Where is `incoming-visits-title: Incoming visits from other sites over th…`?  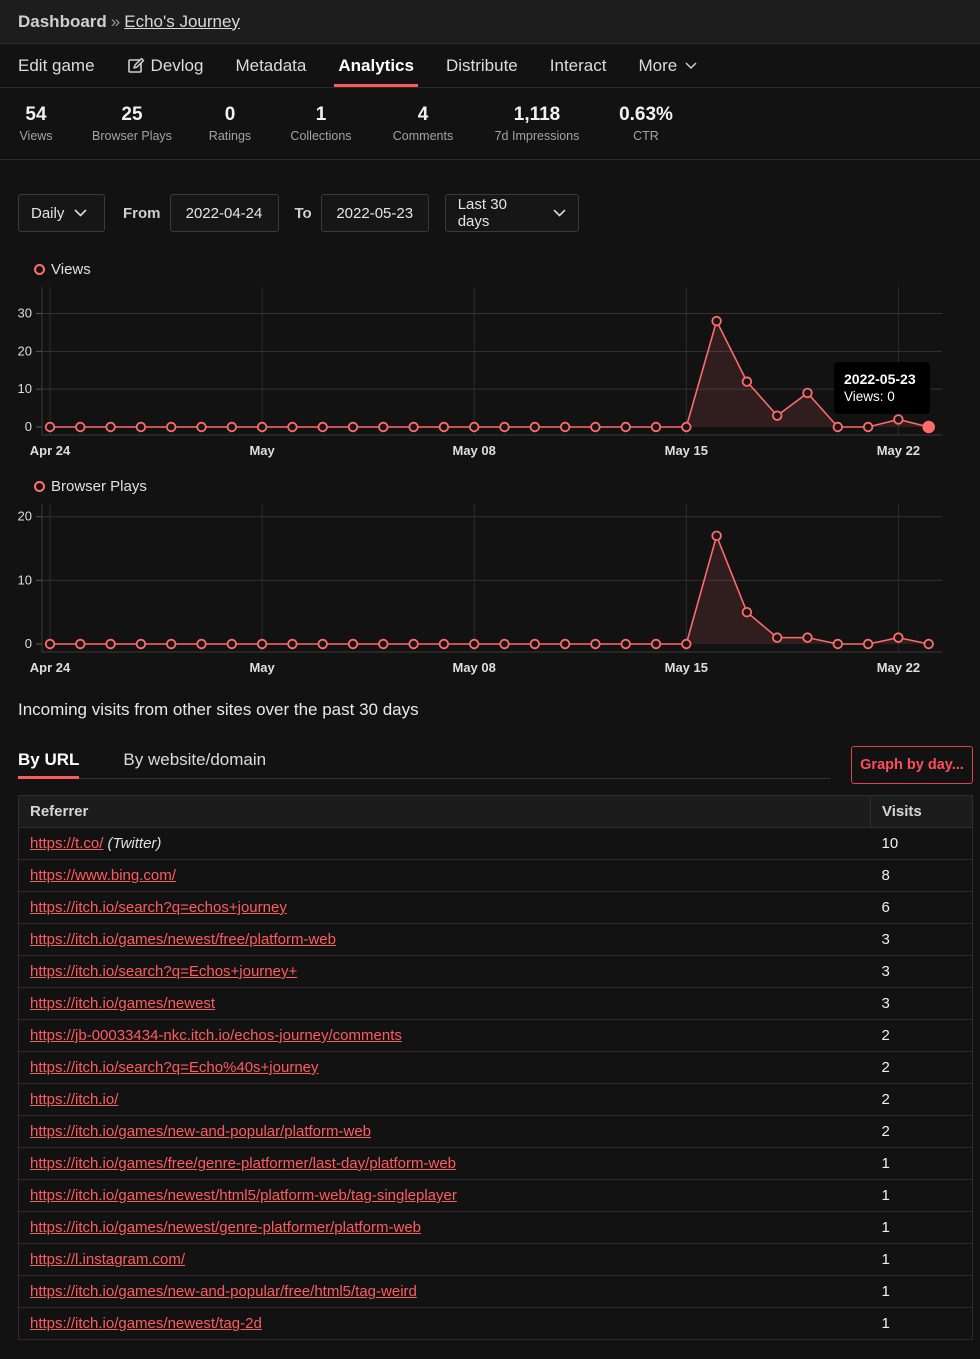 incoming-visits-title: Incoming visits from other sites over th… is located at coordinates (218, 709).